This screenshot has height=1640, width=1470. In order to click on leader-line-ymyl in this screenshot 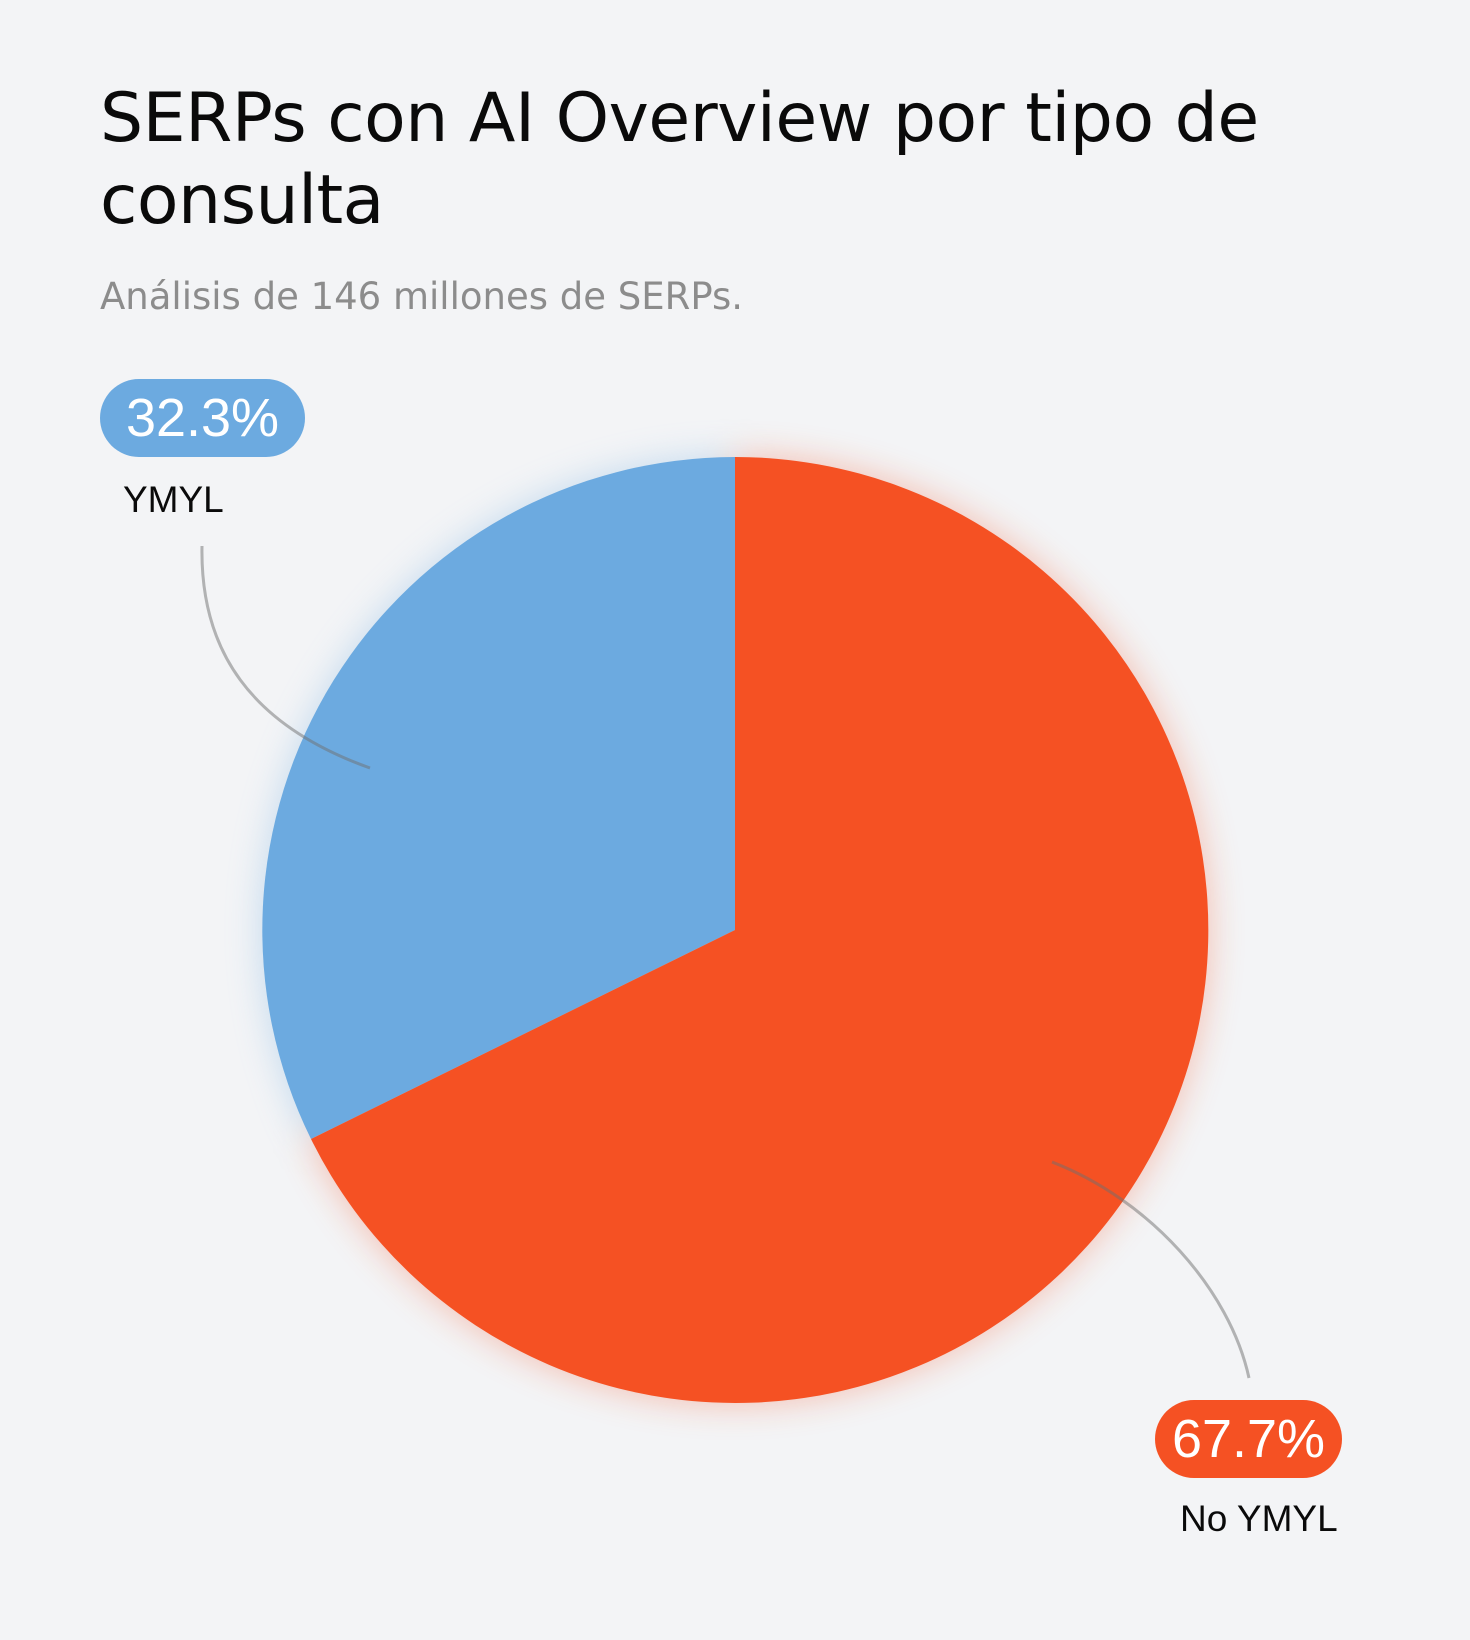, I will do `click(285, 657)`.